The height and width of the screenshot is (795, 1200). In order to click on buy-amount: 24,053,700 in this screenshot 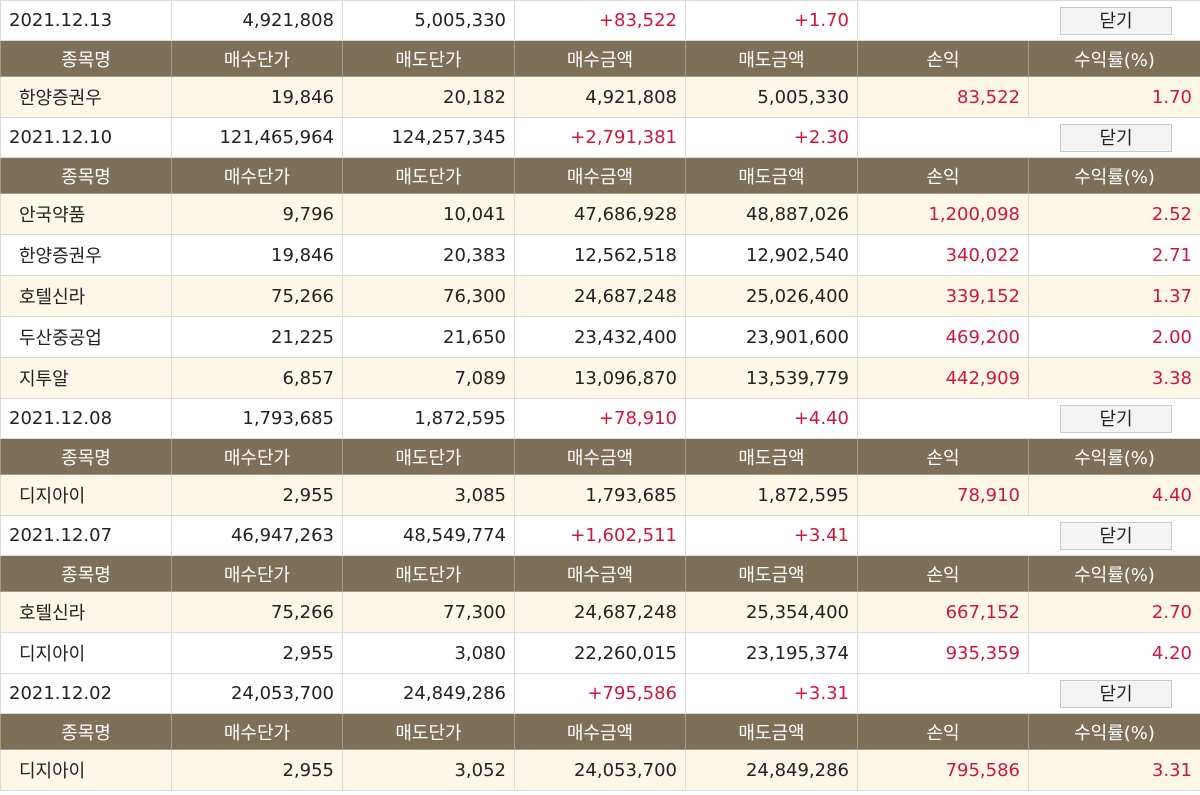, I will do `click(600, 770)`.